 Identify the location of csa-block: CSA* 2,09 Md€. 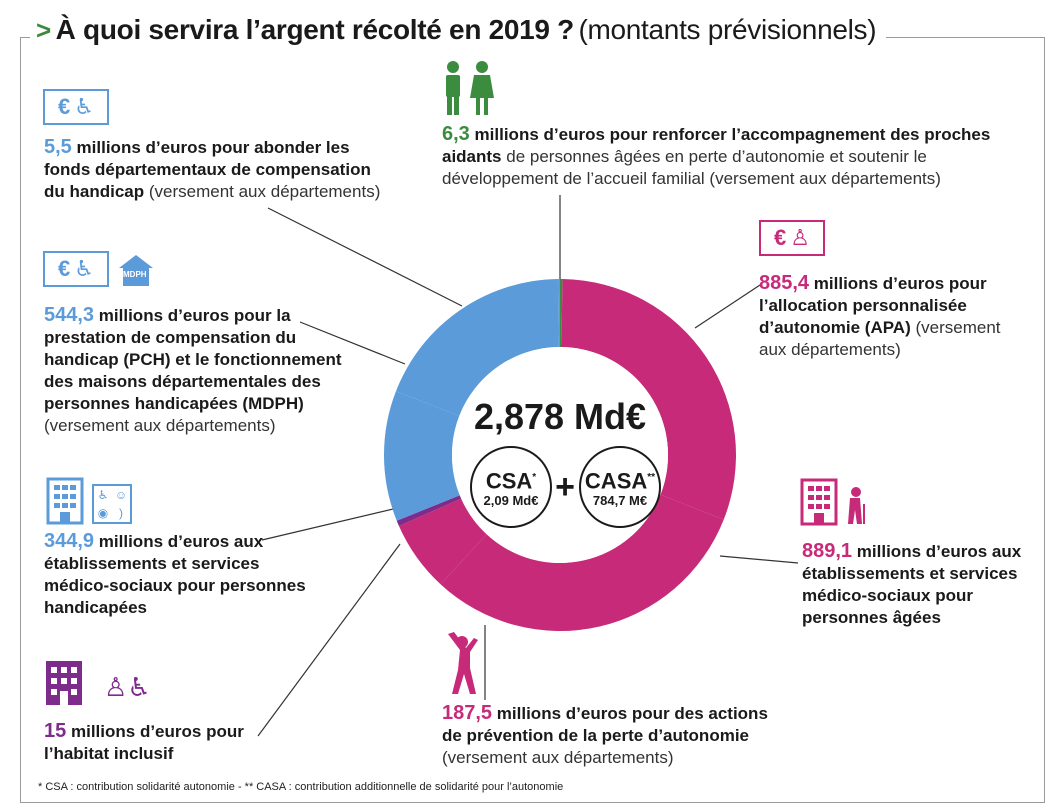
(511, 487).